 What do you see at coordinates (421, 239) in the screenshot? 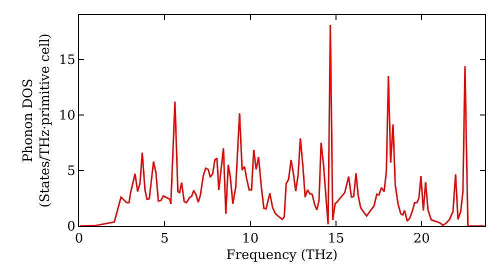
I see `x-tick-label: 20` at bounding box center [421, 239].